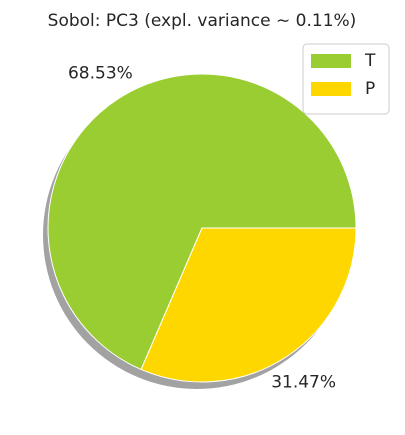 This screenshot has width=405, height=435. I want to click on value-label: 31.47%, so click(303, 382).